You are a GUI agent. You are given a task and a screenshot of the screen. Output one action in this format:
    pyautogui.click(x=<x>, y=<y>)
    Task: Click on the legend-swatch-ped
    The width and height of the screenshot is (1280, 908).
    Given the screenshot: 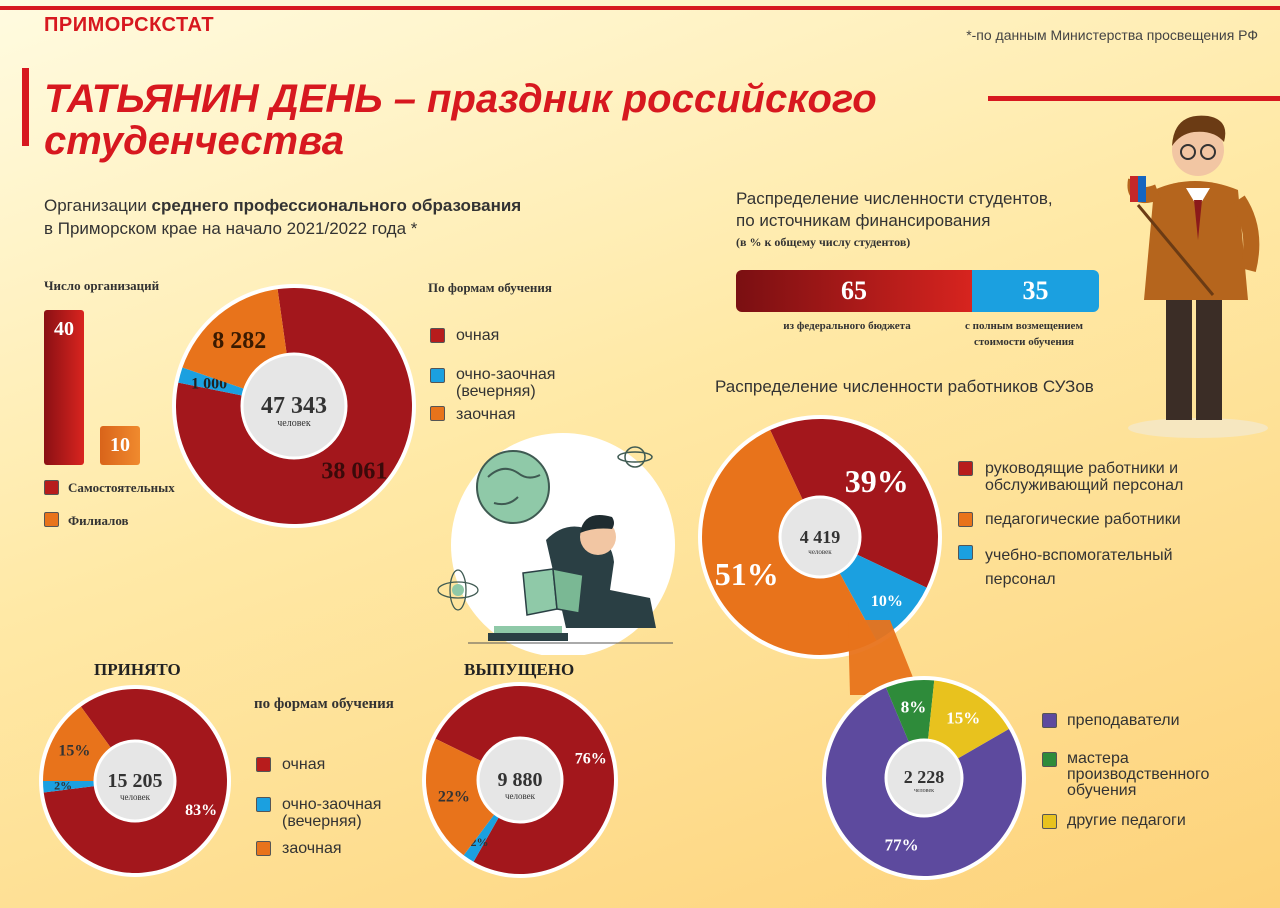 What is the action you would take?
    pyautogui.click(x=965, y=519)
    